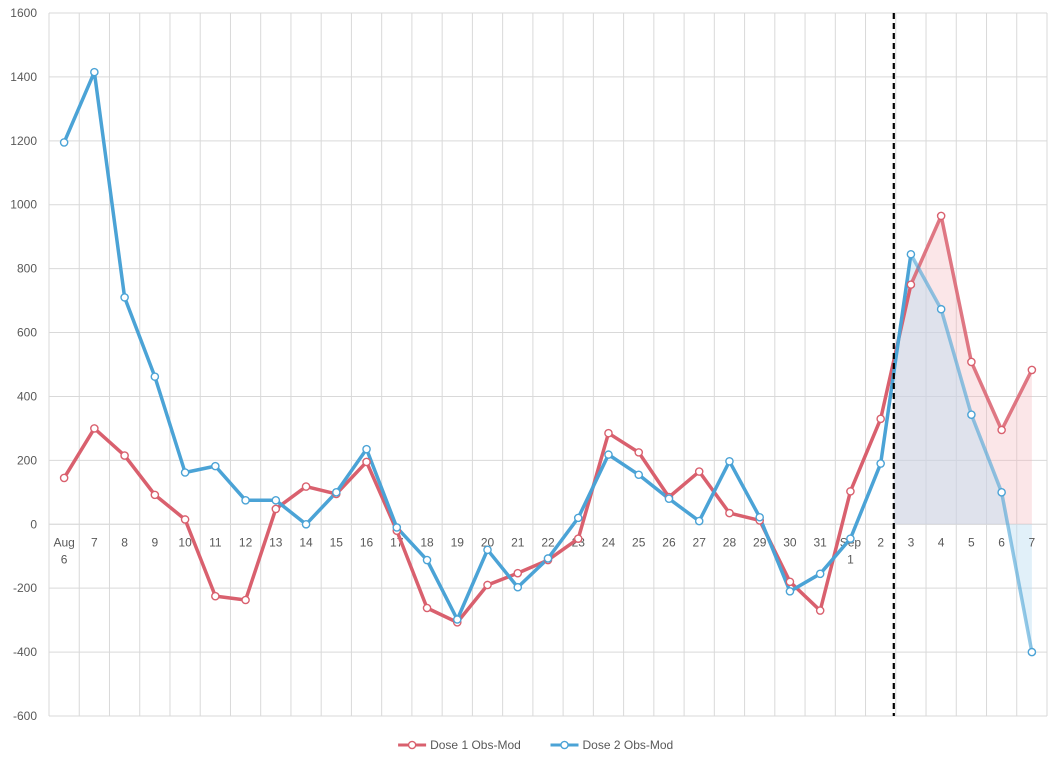  I want to click on x-tick-label: 18, so click(427, 542).